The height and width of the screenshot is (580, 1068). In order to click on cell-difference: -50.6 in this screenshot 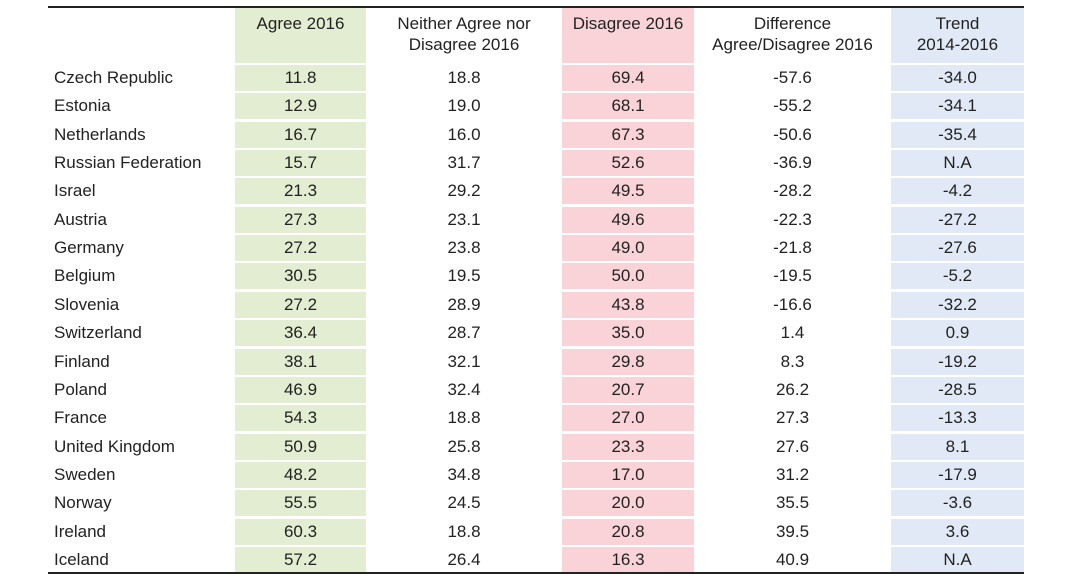, I will do `click(792, 134)`.